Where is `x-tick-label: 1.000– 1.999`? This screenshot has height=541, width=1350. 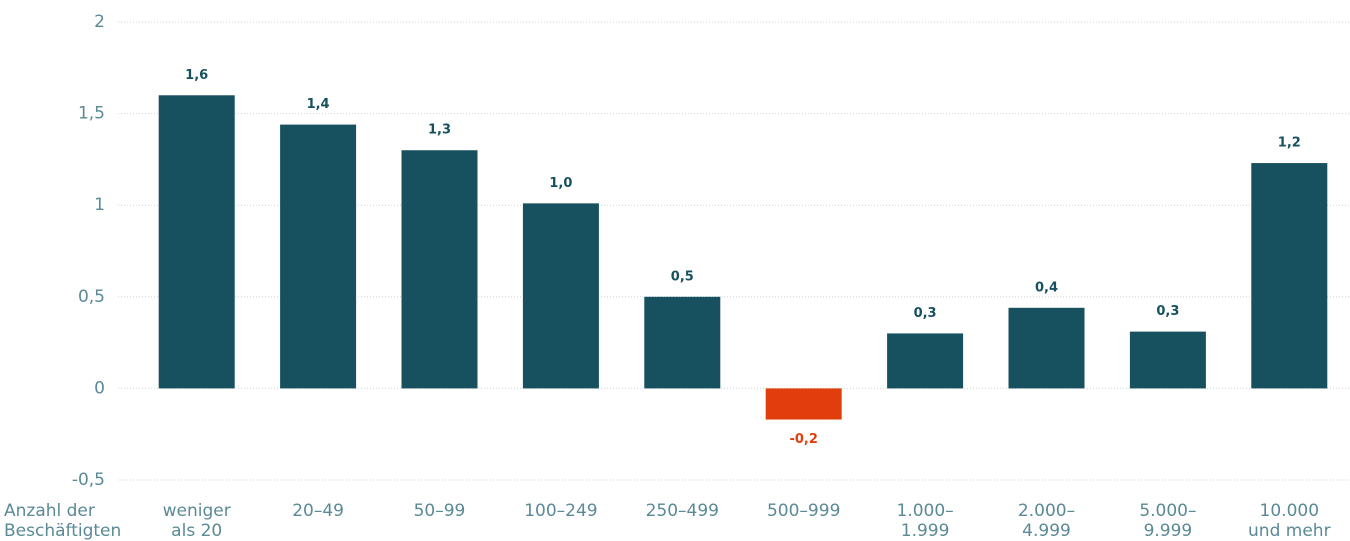 x-tick-label: 1.000– 1.999 is located at coordinates (925, 521).